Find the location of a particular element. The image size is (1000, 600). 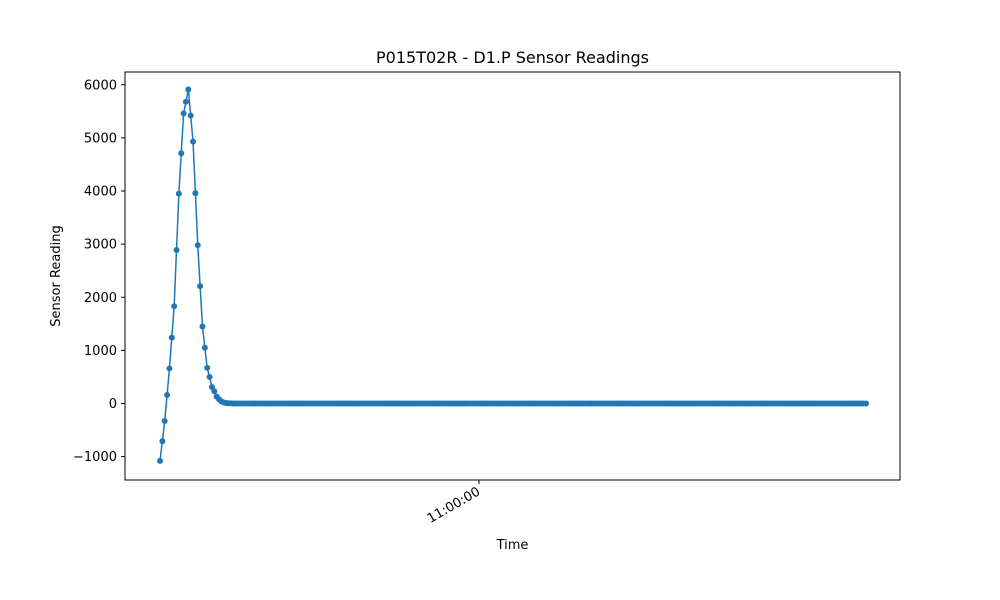

x-axis: 11:00:00 is located at coordinates (454, 503).